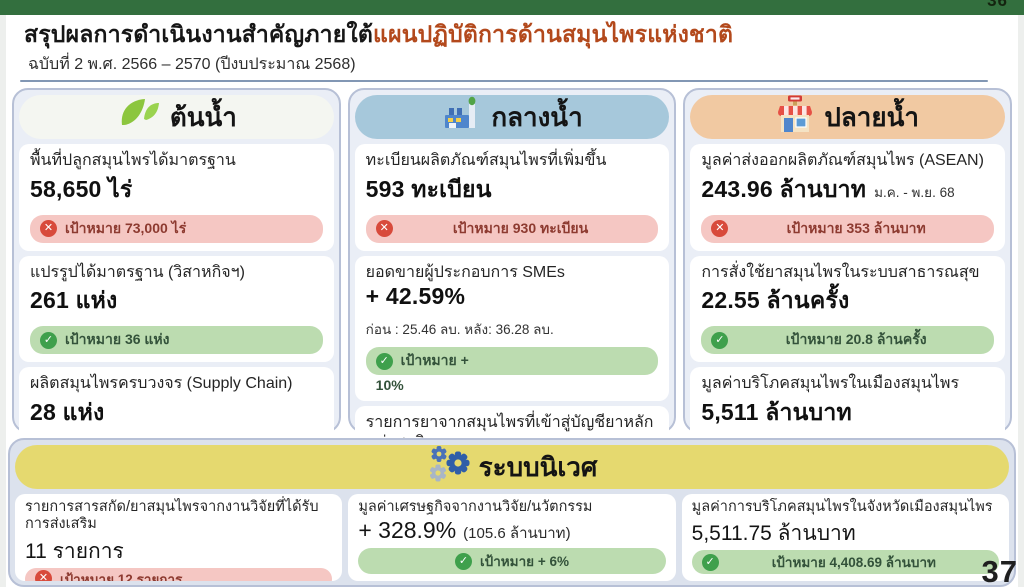 The width and height of the screenshot is (1024, 587). I want to click on metric-value-note: ก่อน : 25.46 ลบ. หลัง: 36.28 ลบ., so click(459, 330).